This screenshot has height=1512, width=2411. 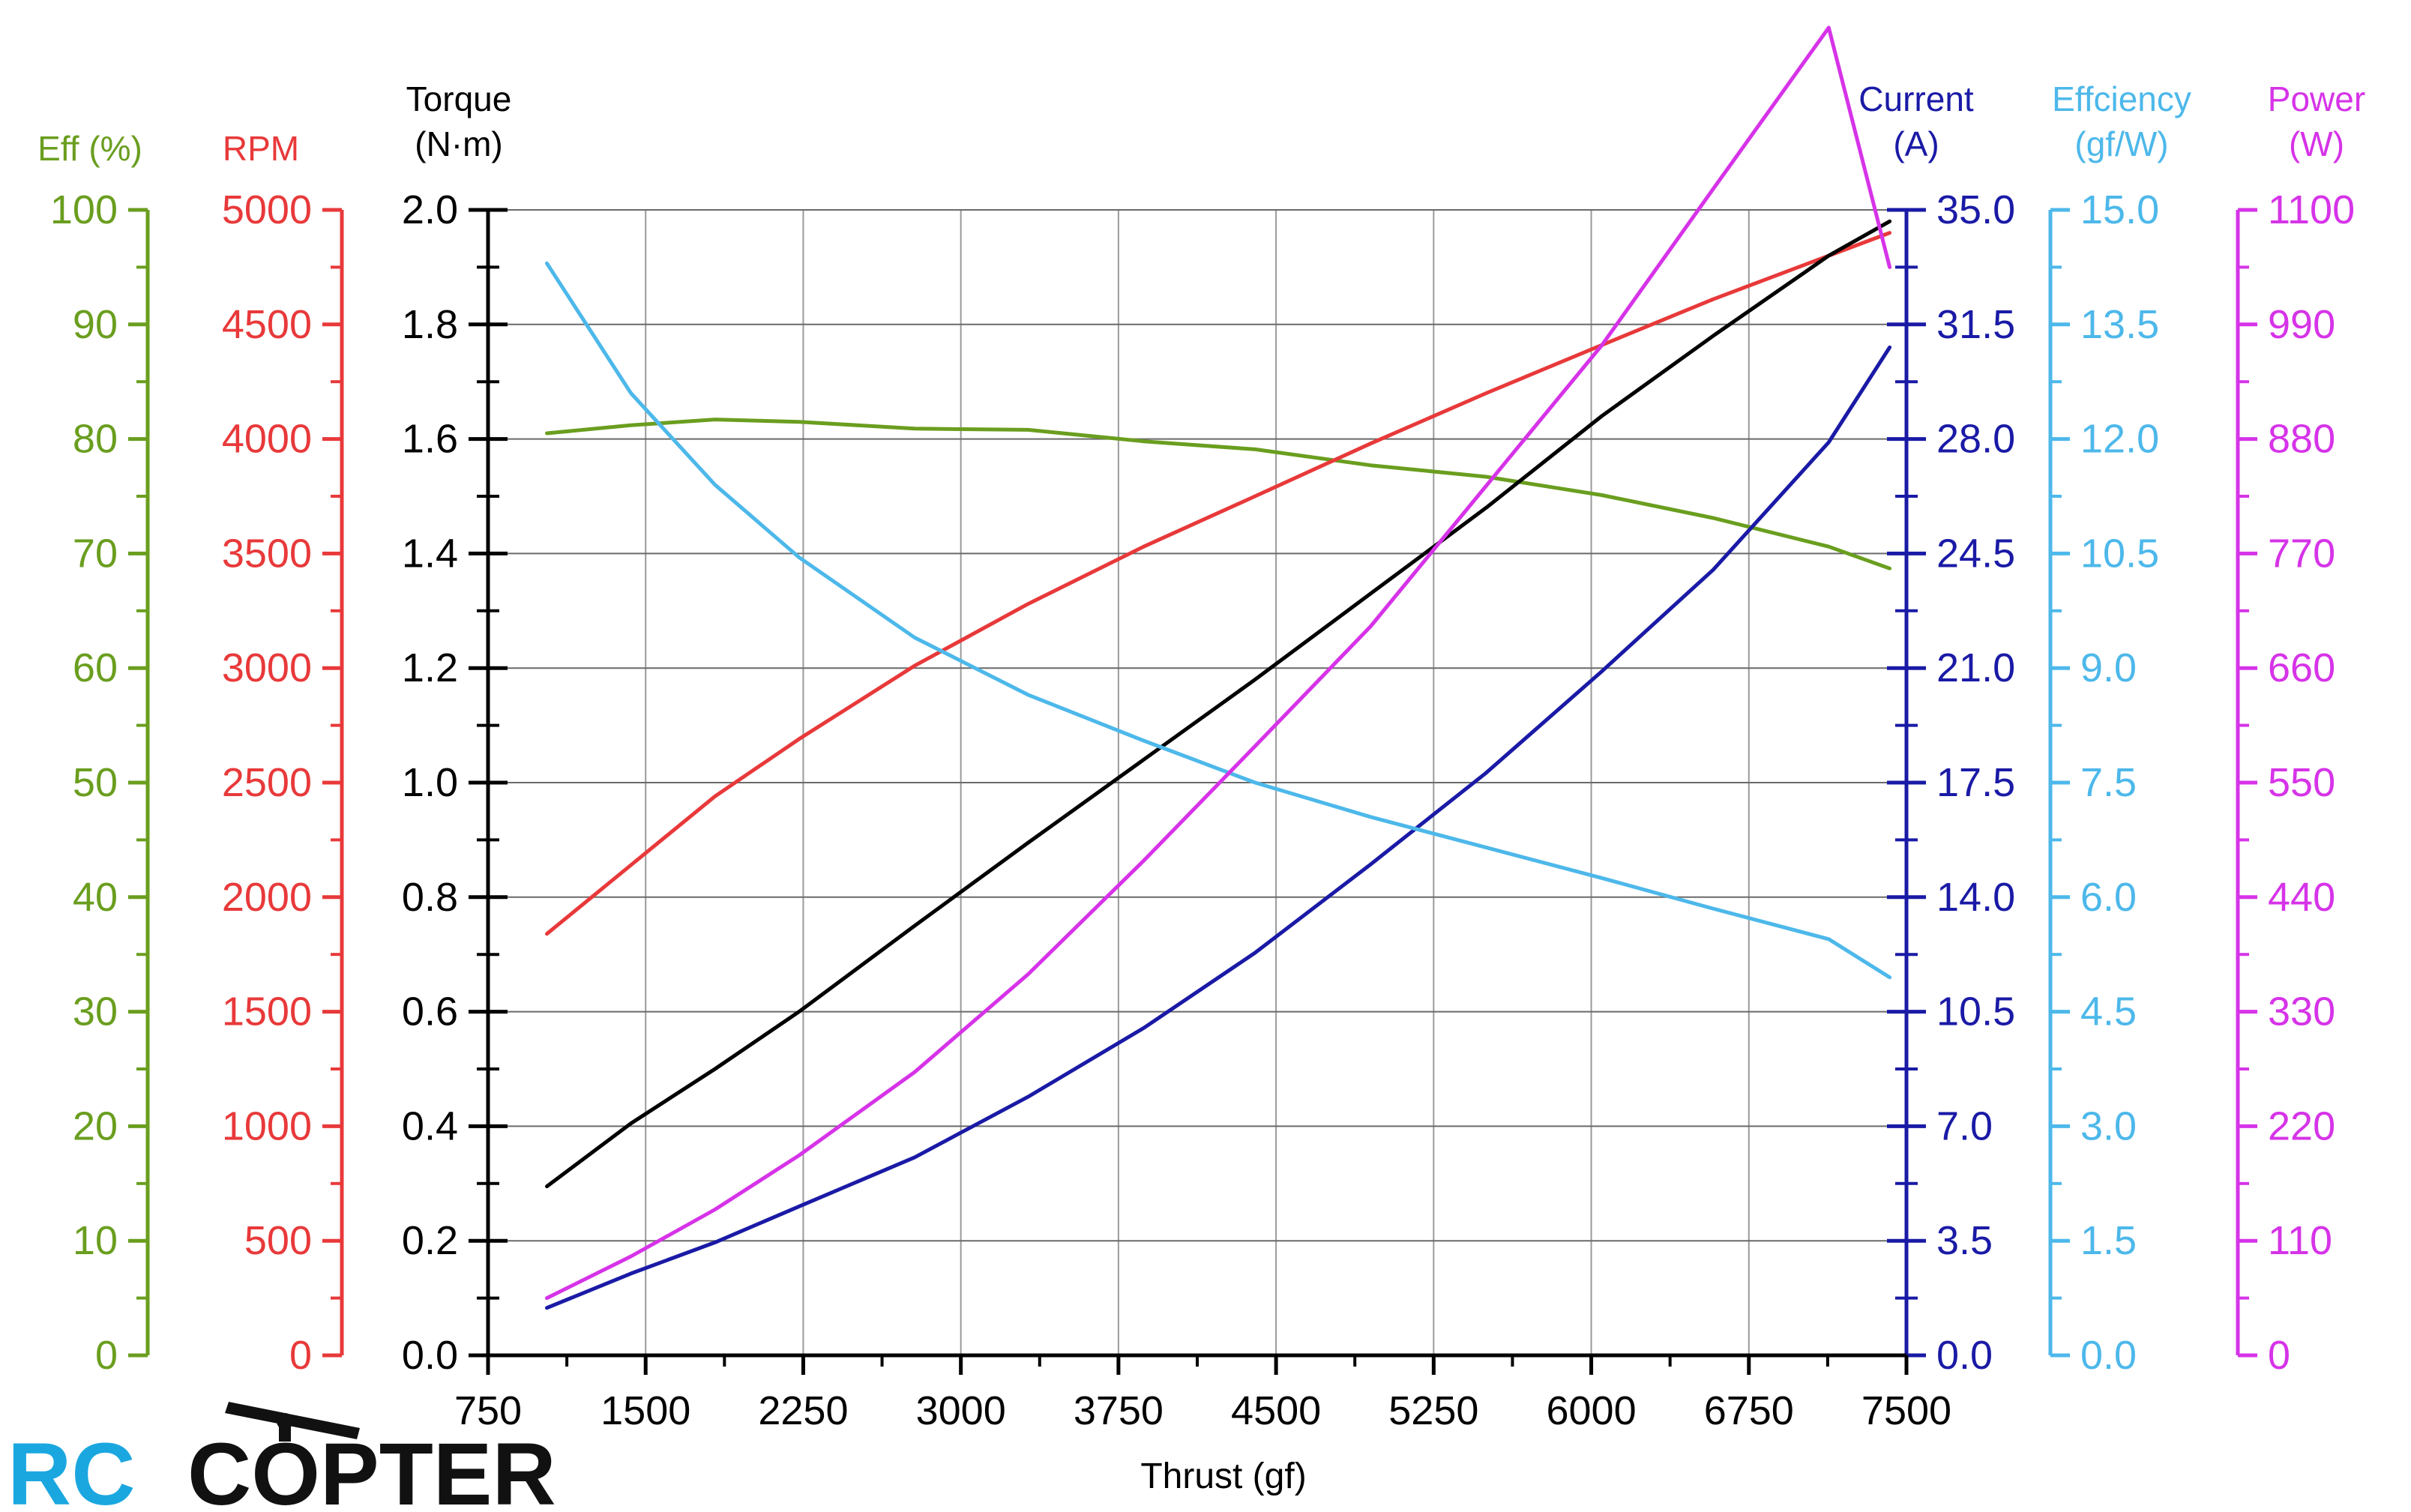 I want to click on y-axis-eff_pct: 0 10 20 30 40 50 60 70 80 90 100 Eff (%), so click(x=93, y=753).